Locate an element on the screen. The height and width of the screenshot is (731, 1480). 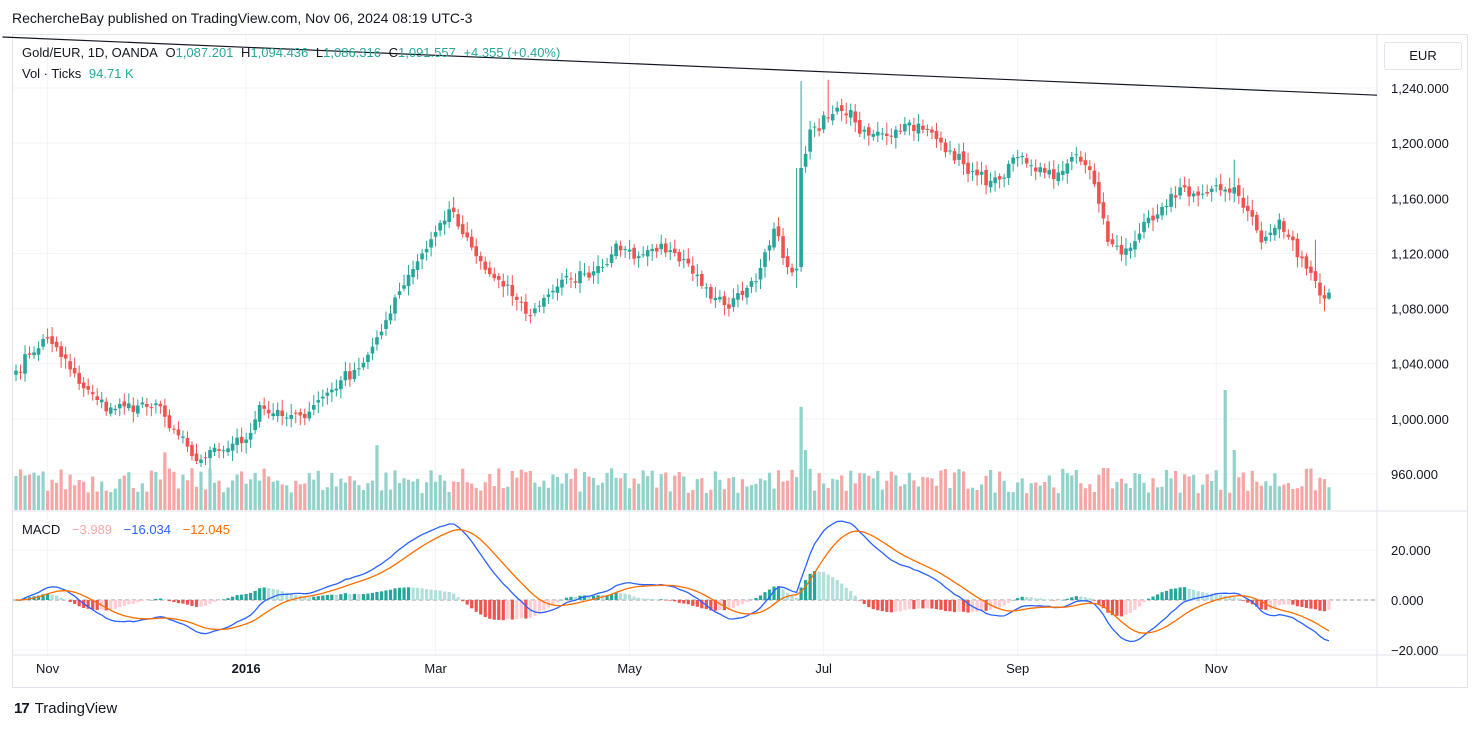
volume-label: Vol · Ticks is located at coordinates (52, 73).